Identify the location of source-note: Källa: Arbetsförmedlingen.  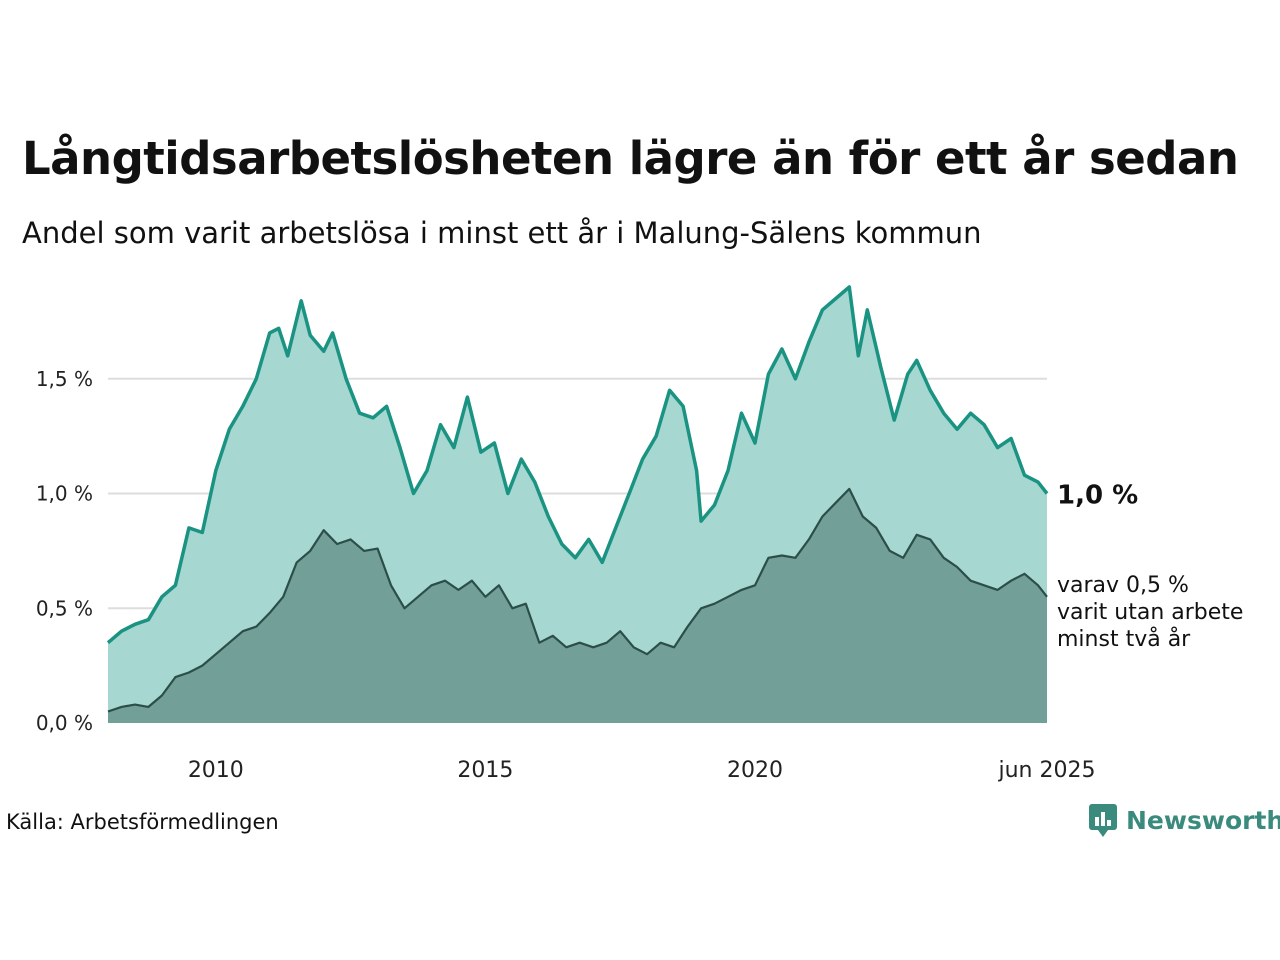
(142, 822).